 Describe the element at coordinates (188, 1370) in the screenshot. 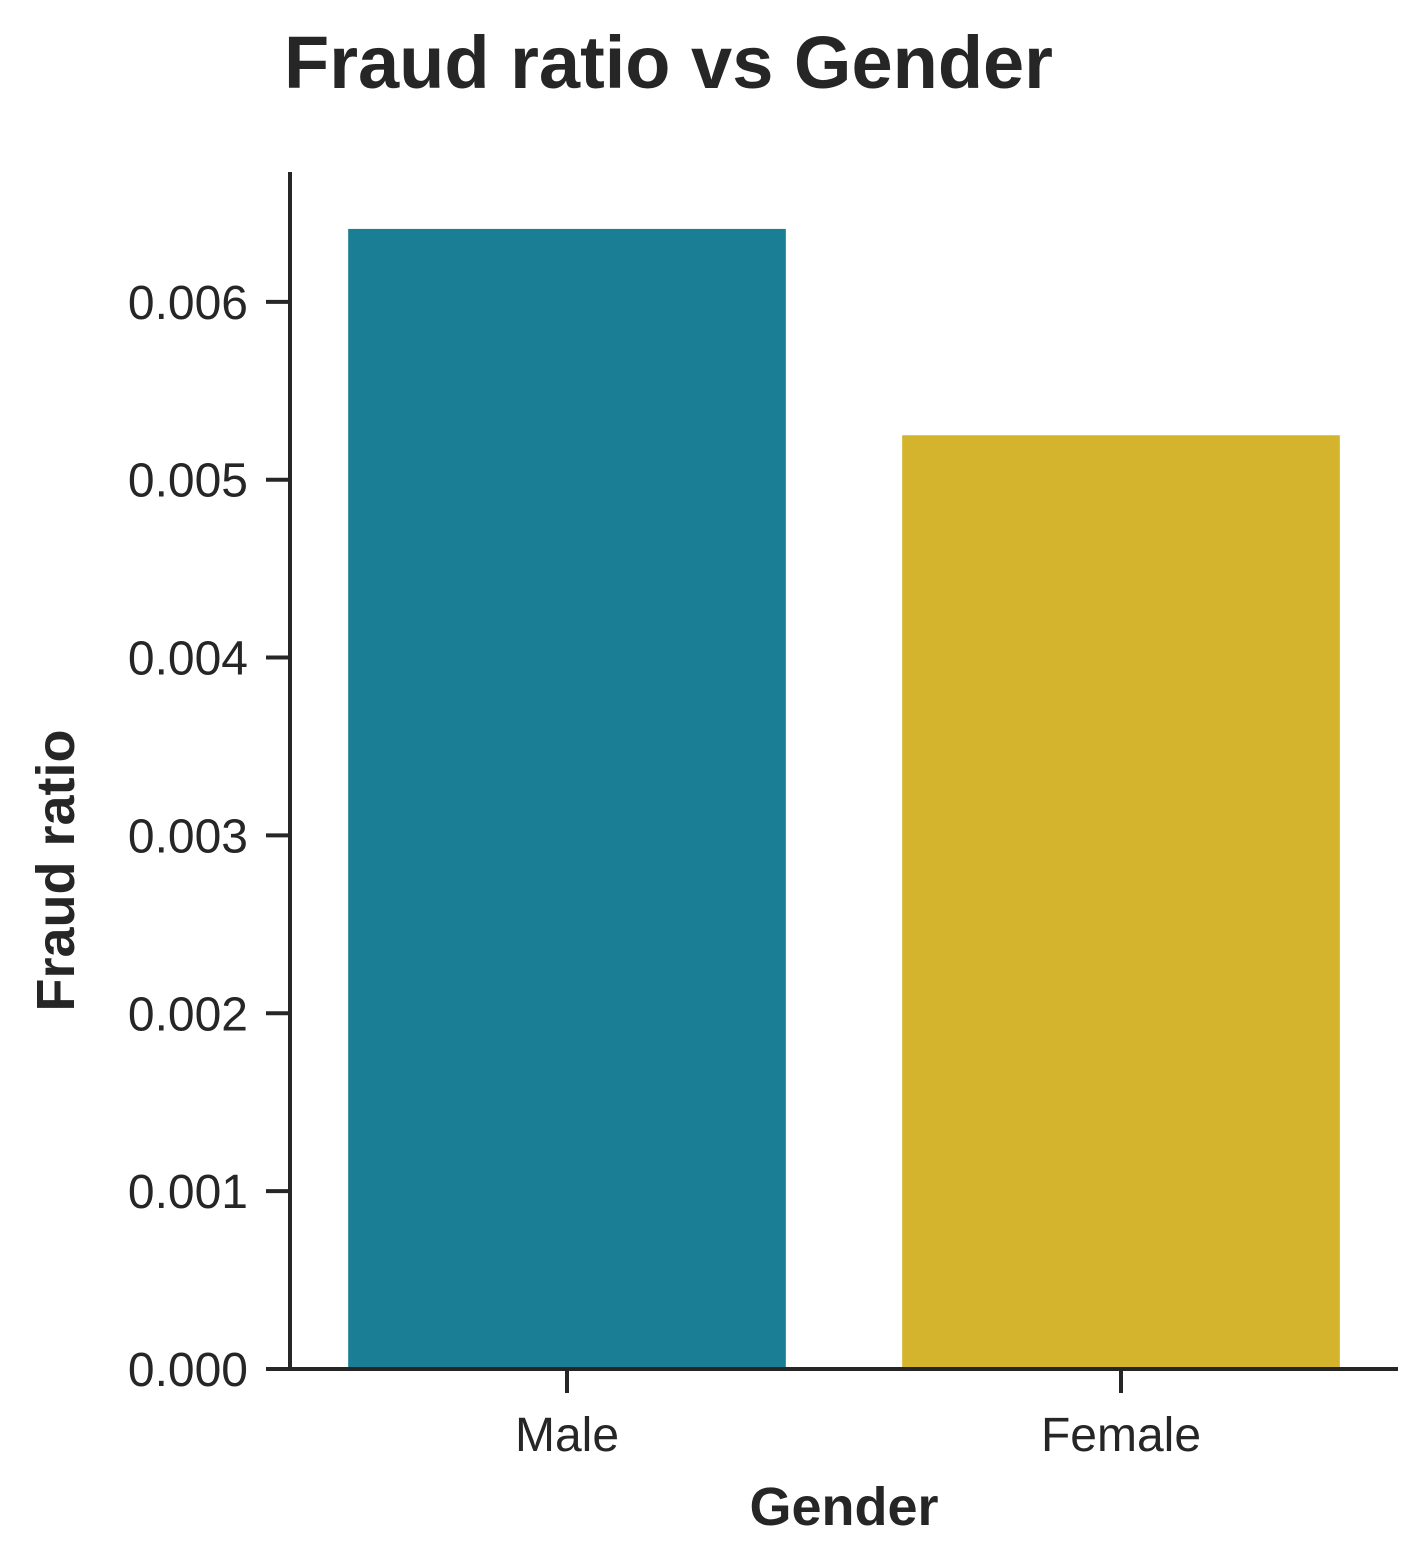

I see `y-tick-label: 0.000` at that location.